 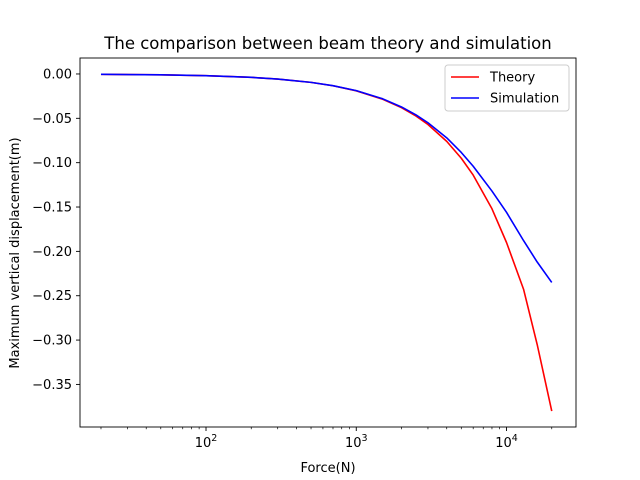 I want to click on y-tick-label: −0.15, so click(x=52, y=208).